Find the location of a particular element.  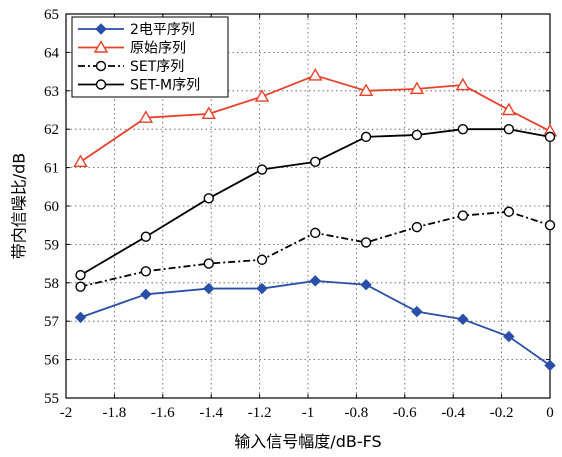

legend-label: 原始序列 is located at coordinates (158, 49).